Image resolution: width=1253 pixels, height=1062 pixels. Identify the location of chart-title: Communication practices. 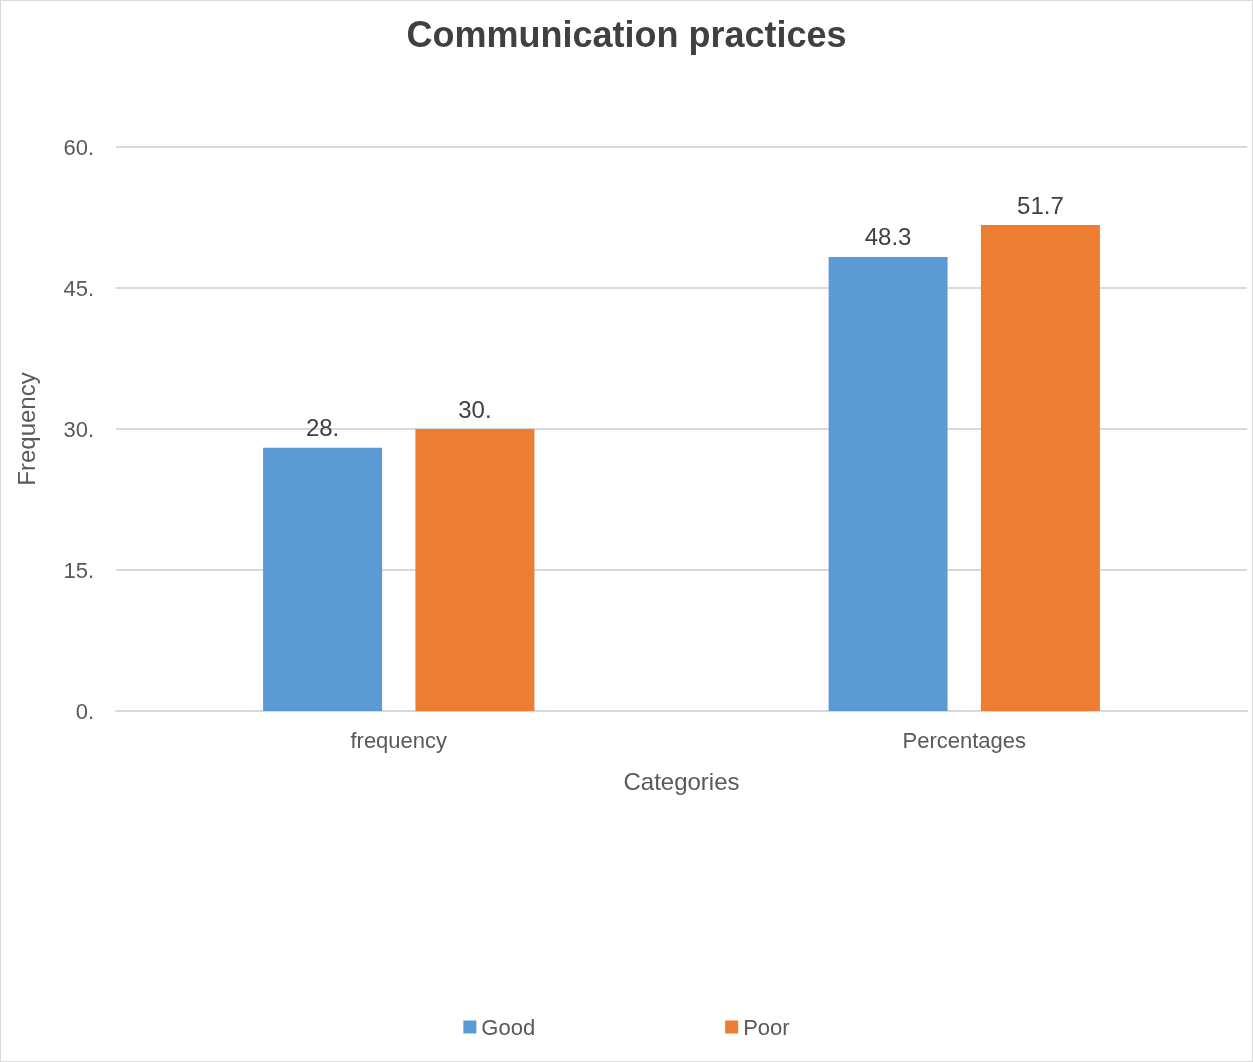
(626, 34).